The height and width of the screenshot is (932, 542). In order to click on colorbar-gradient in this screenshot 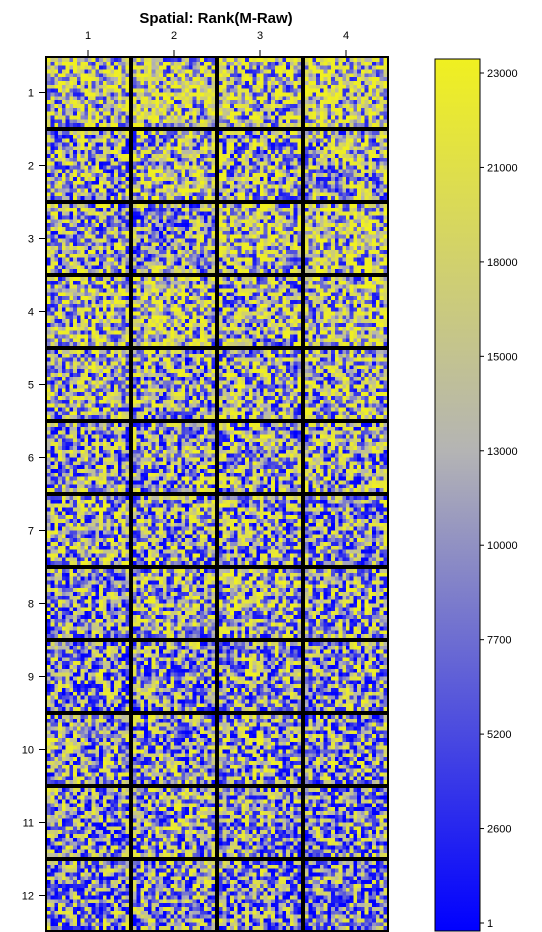, I will do `click(457, 495)`.